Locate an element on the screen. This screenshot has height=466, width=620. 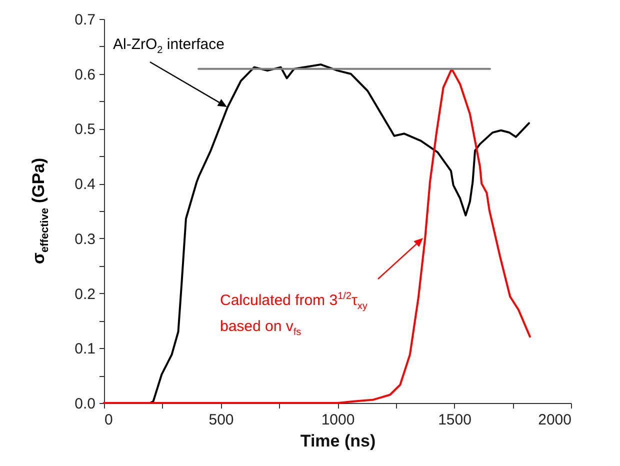
x-tick-label: 1000 is located at coordinates (338, 420).